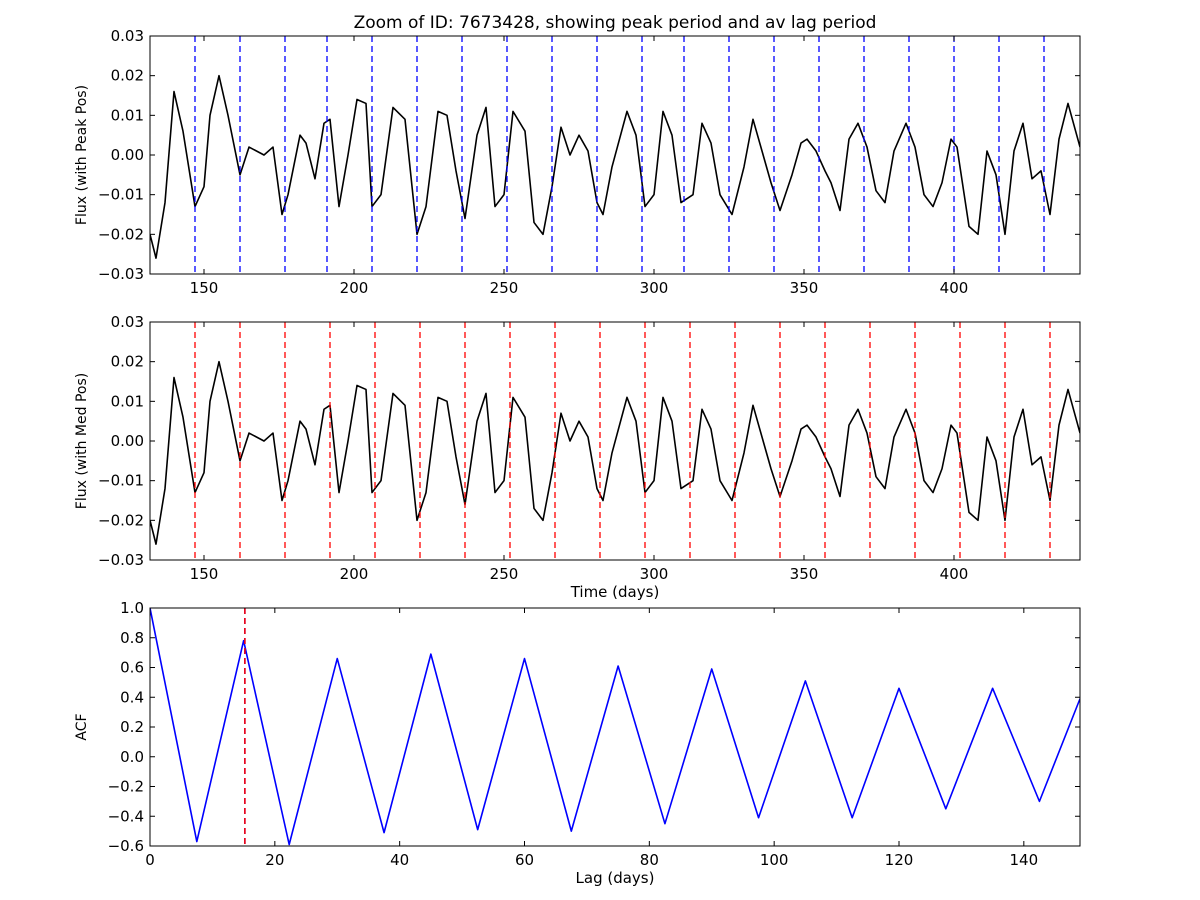  What do you see at coordinates (121, 520) in the screenshot?
I see `med-y-tick-label-1: −0.02` at bounding box center [121, 520].